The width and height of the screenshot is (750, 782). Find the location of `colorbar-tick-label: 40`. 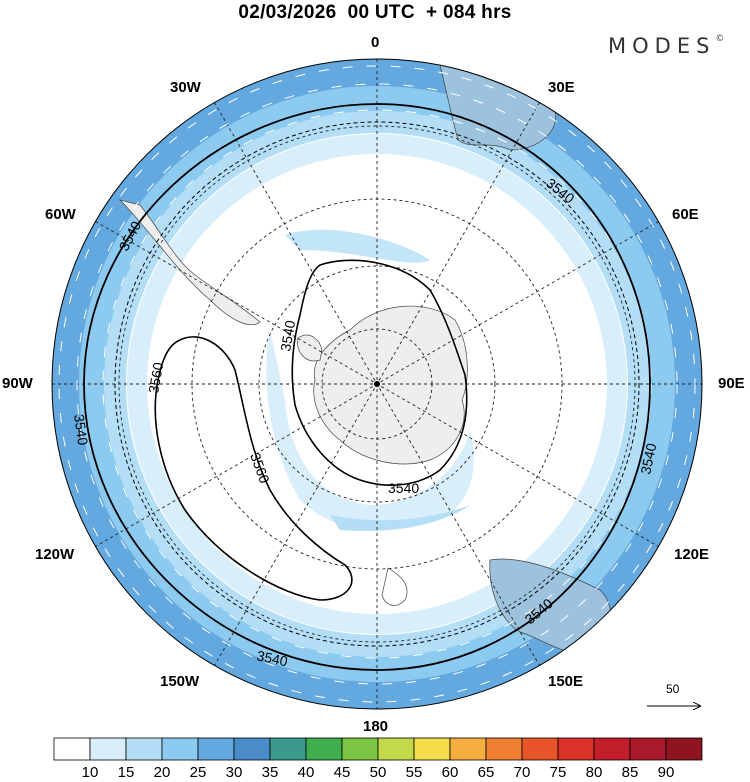

colorbar-tick-label: 40 is located at coordinates (306, 772).